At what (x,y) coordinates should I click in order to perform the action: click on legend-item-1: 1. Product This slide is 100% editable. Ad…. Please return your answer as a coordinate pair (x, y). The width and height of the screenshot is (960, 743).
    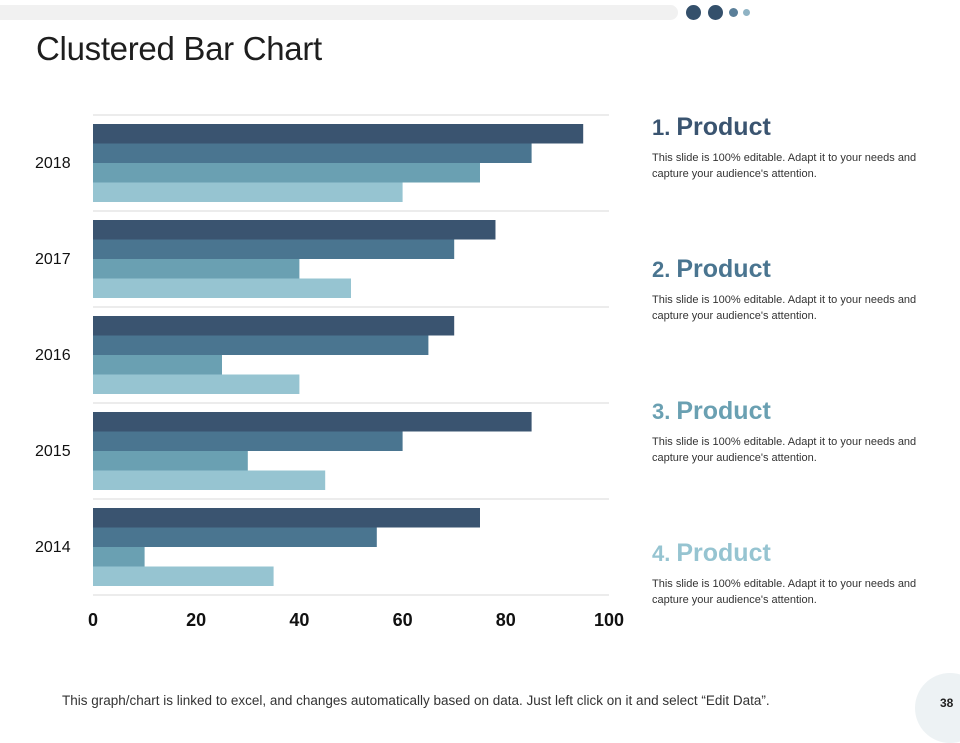
    Looking at the image, I should click on (797, 147).